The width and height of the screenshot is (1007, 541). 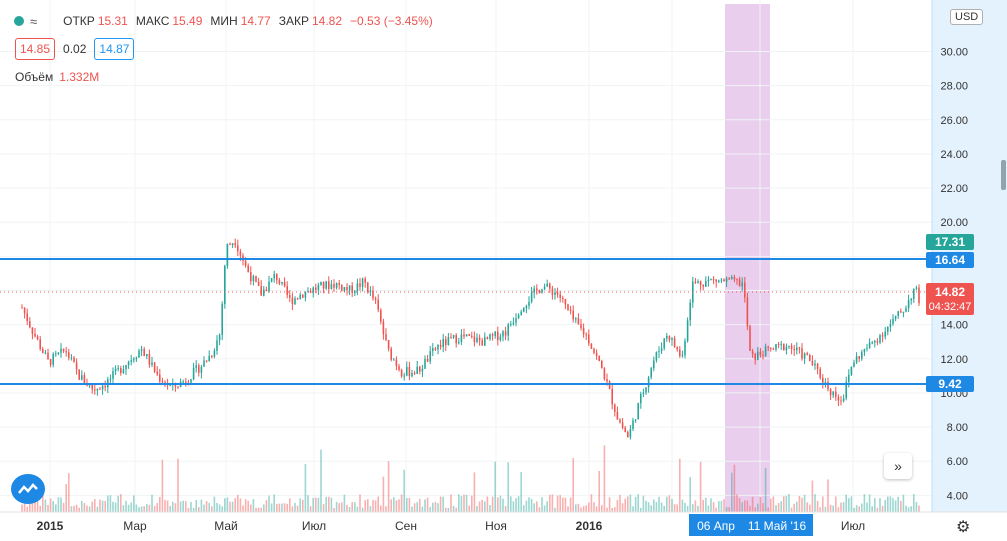 I want to click on date-range-label-bg, so click(x=751, y=525).